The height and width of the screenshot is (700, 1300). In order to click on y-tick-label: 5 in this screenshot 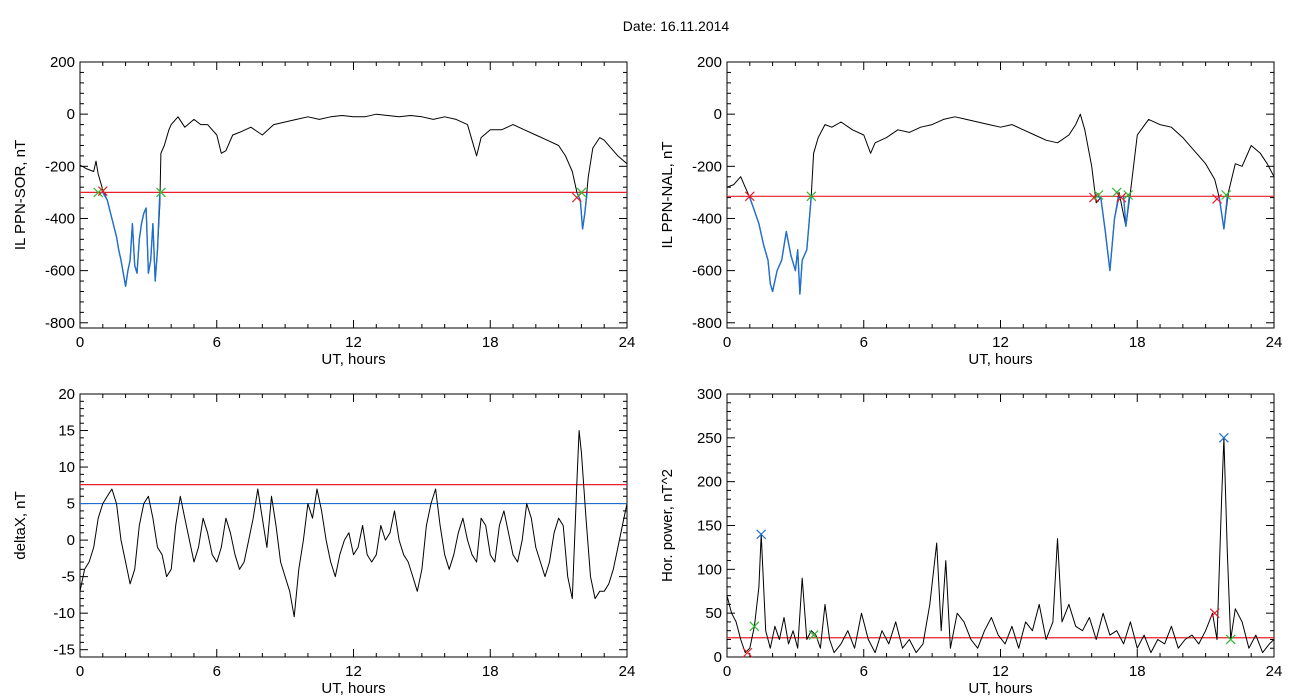, I will do `click(71, 504)`.